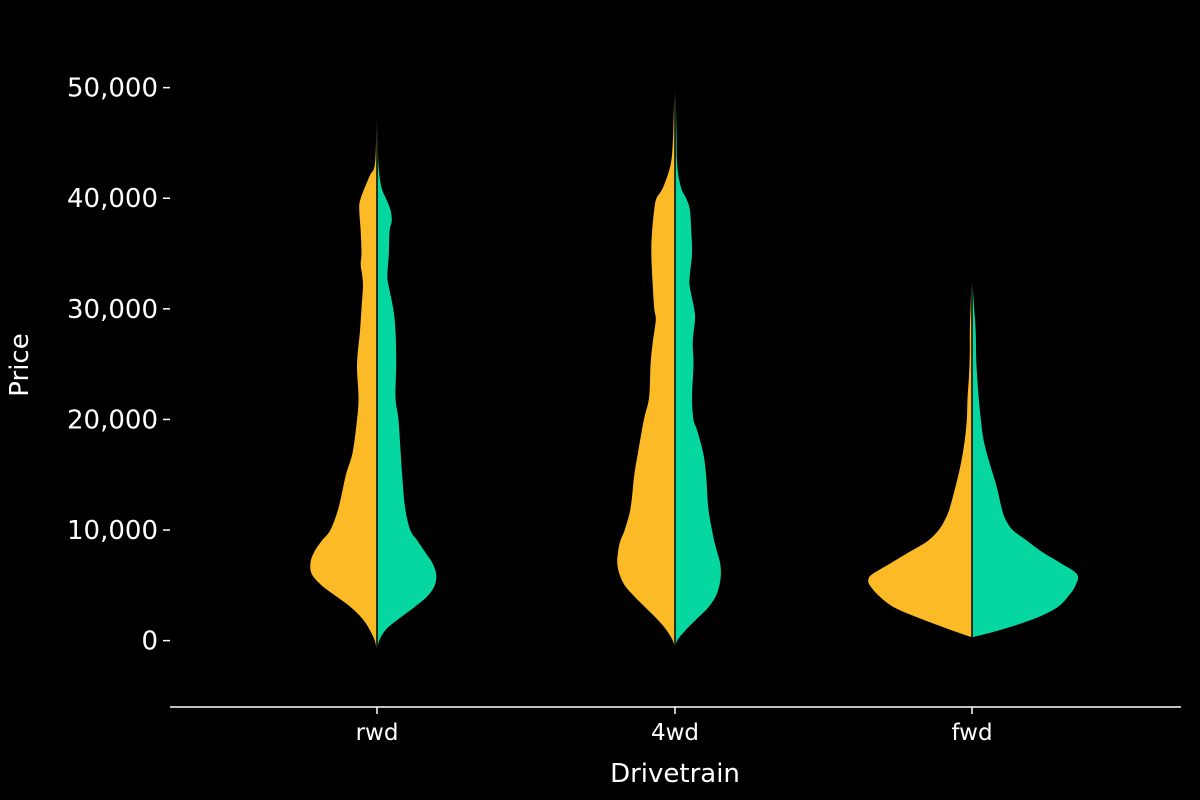  I want to click on violin-fwd-left-half, so click(920, 454).